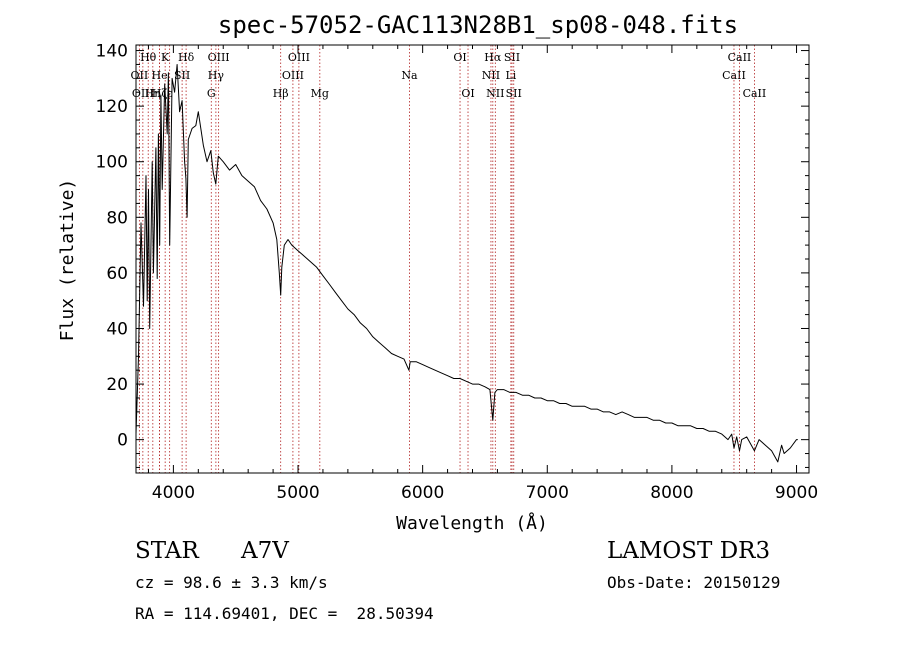  I want to click on spectral-line-label: Mg, so click(320, 93).